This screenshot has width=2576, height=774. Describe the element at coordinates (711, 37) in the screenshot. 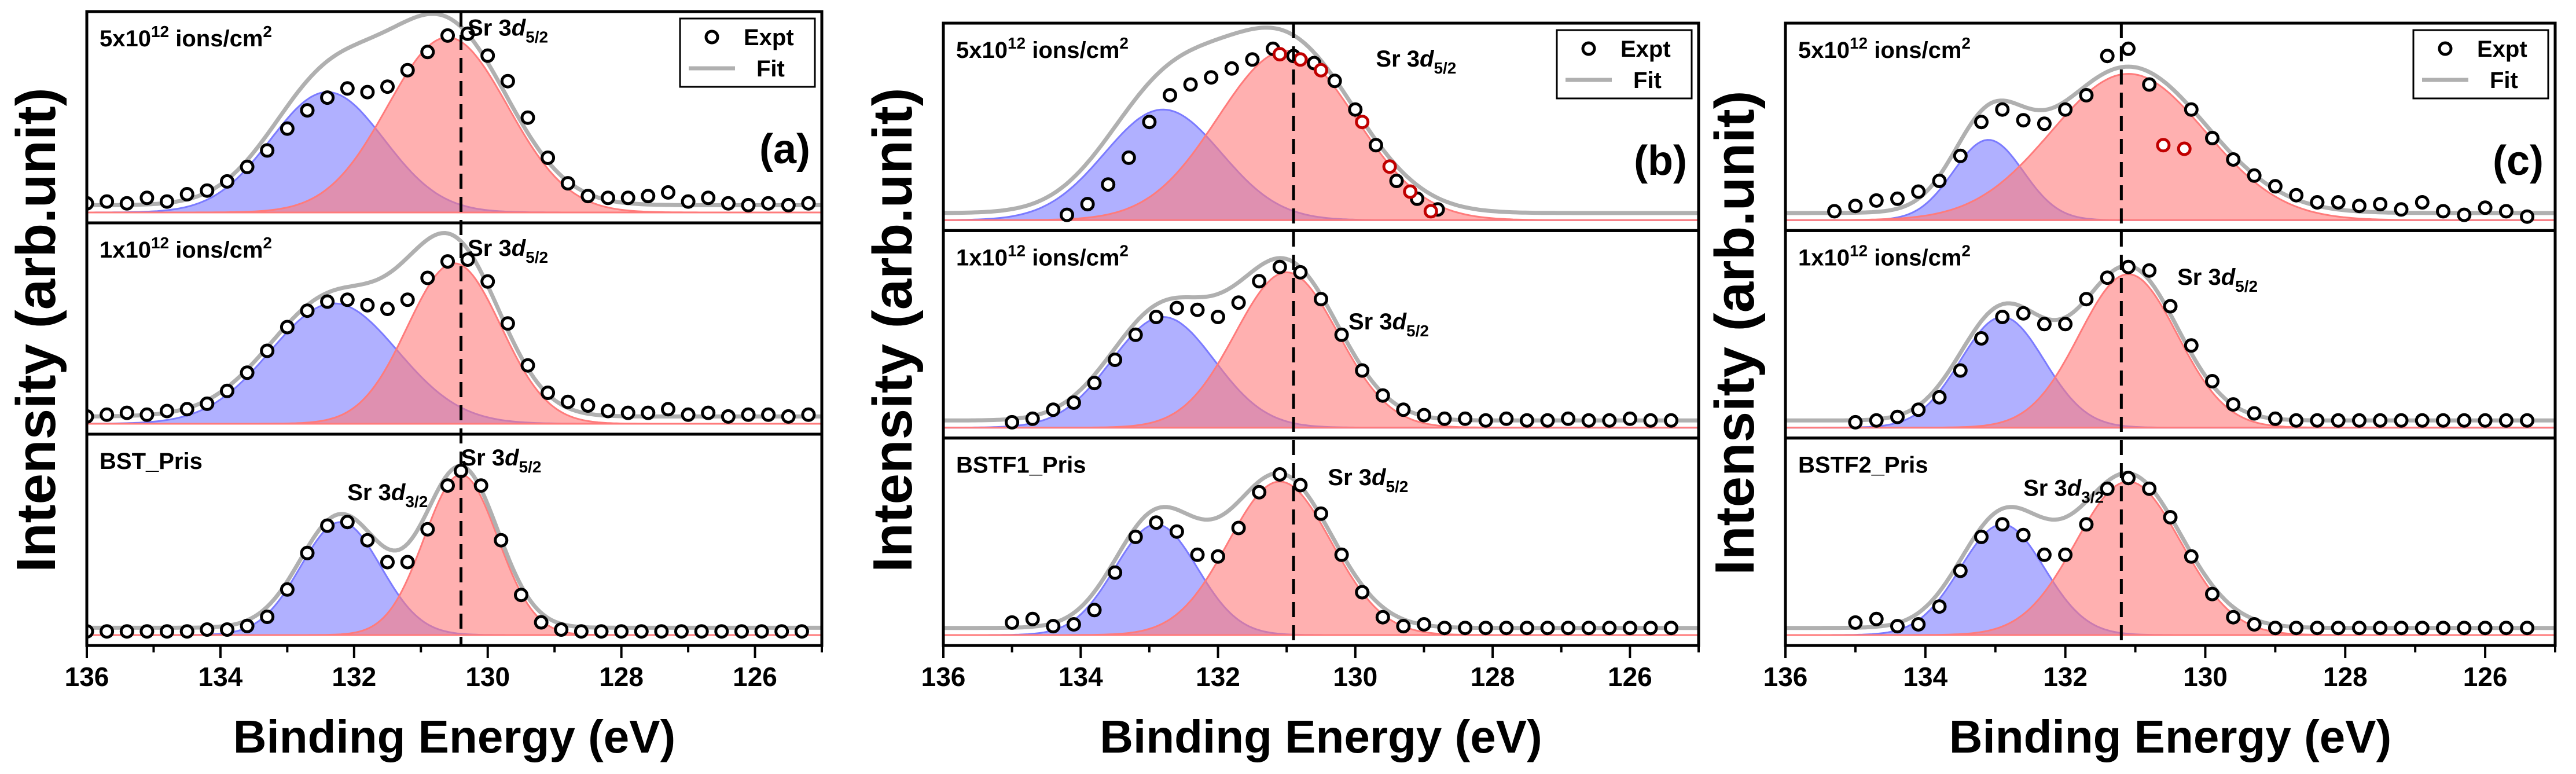

I see `legend-expt-marker` at that location.